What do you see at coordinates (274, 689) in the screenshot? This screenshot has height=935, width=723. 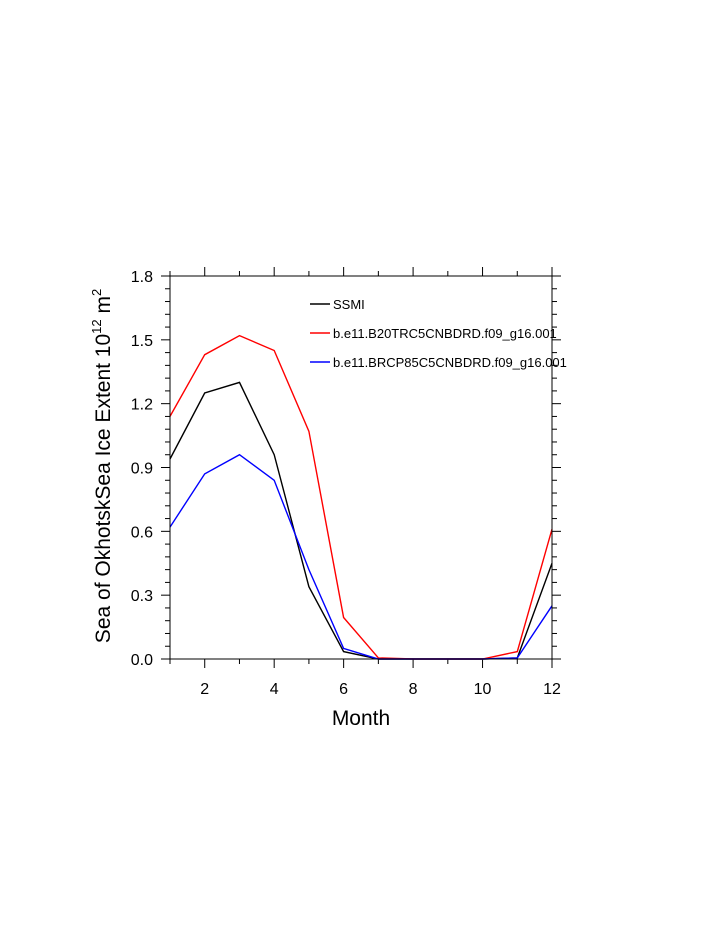 I see `x-tick-label: 4` at bounding box center [274, 689].